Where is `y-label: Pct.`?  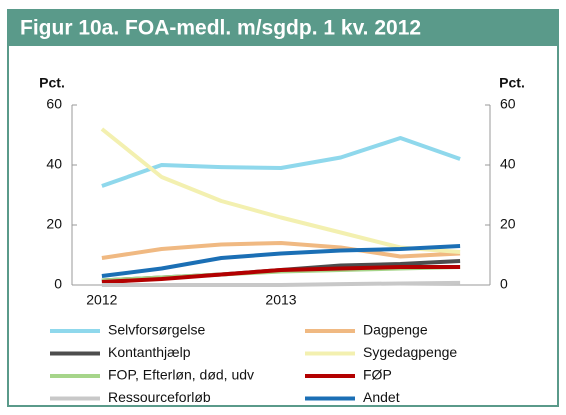
y-label: Pct. is located at coordinates (52, 83).